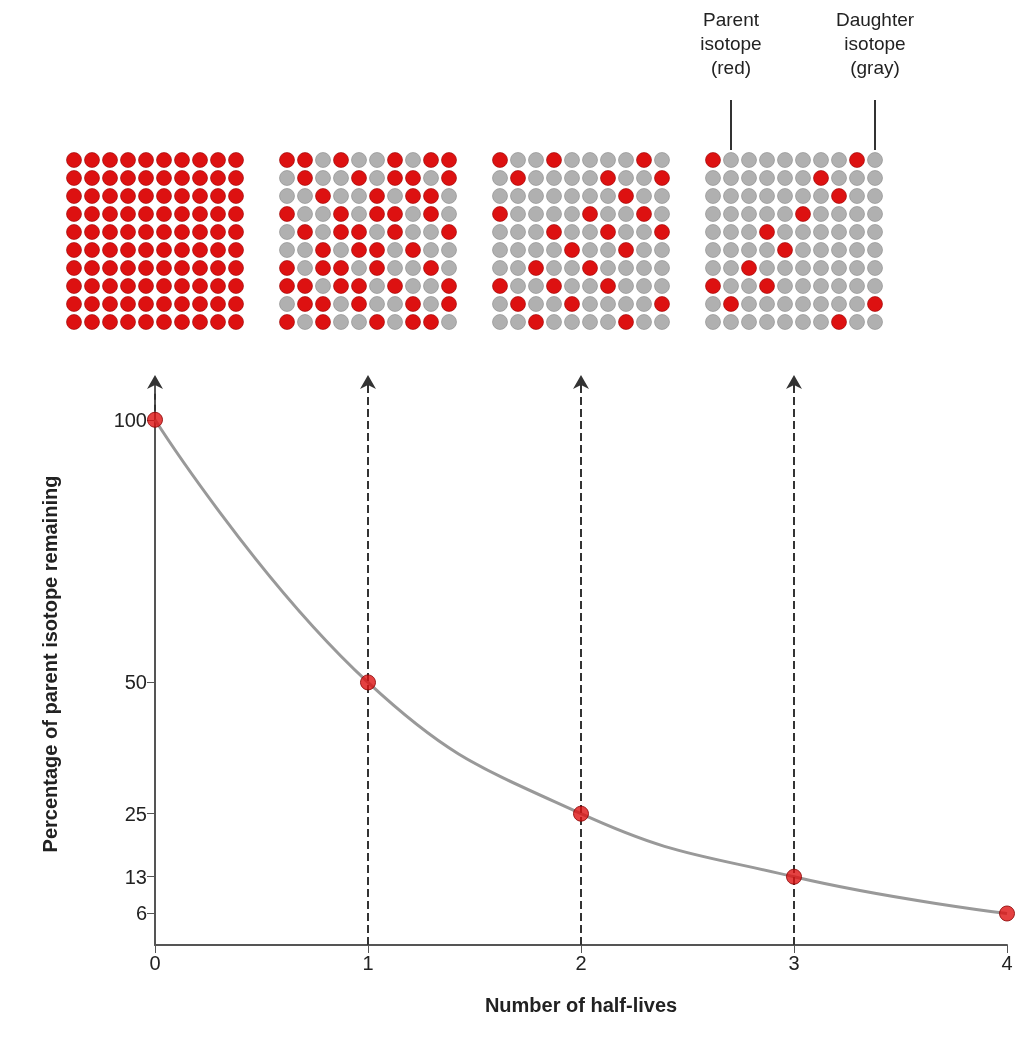 The image size is (1033, 1038). What do you see at coordinates (135, 682) in the screenshot?
I see `y-tick-label: 50` at bounding box center [135, 682].